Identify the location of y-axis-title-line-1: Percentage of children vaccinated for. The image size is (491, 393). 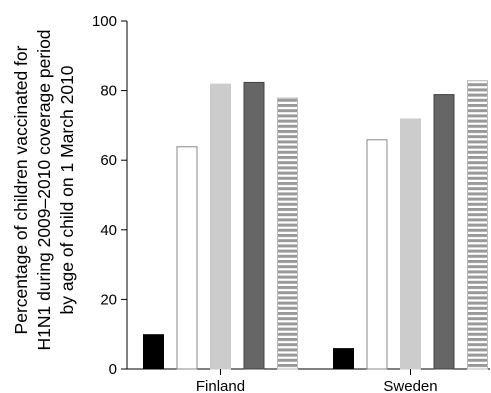
(21, 189).